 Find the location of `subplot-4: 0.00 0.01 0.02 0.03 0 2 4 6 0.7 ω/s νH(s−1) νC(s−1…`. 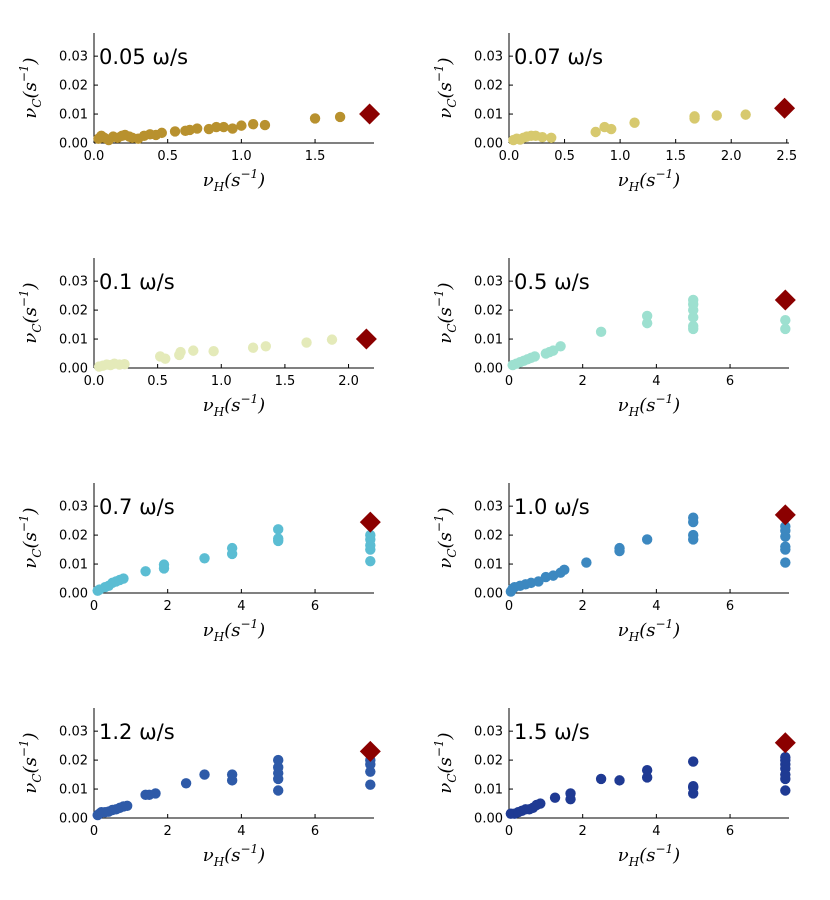

subplot-4: 0.00 0.01 0.02 0.03 0 2 4 6 0.7 ω/s νH(s−1) νC(s−1… is located at coordinates (199, 563).